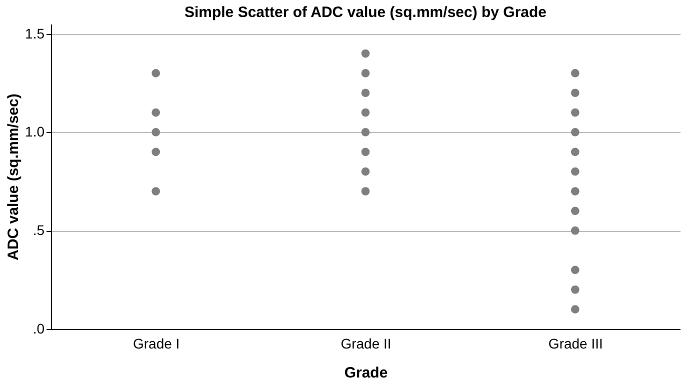  Describe the element at coordinates (366, 373) in the screenshot. I see `x-axis-title: Grade` at that location.